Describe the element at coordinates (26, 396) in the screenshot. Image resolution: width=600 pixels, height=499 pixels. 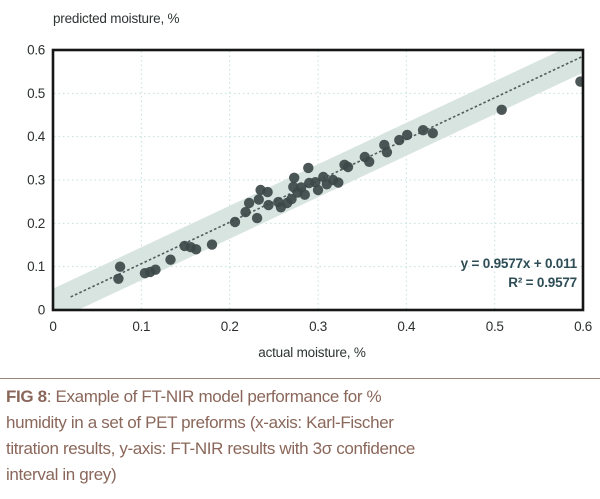
I see `figure-number: FIG 8` at that location.